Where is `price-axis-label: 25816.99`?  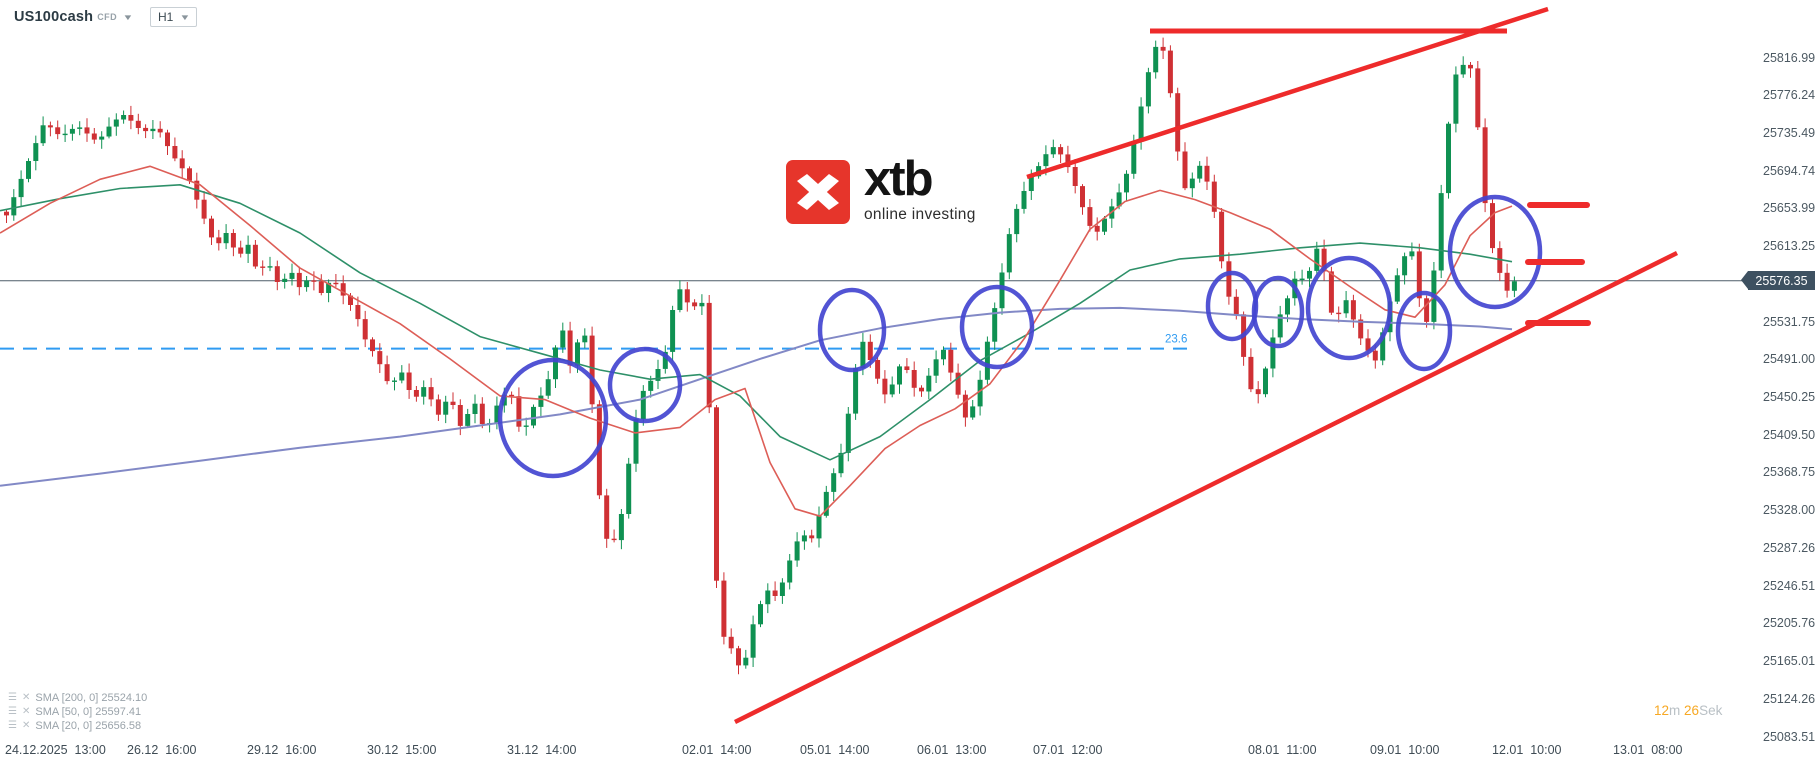 price-axis-label: 25816.99 is located at coordinates (1789, 58).